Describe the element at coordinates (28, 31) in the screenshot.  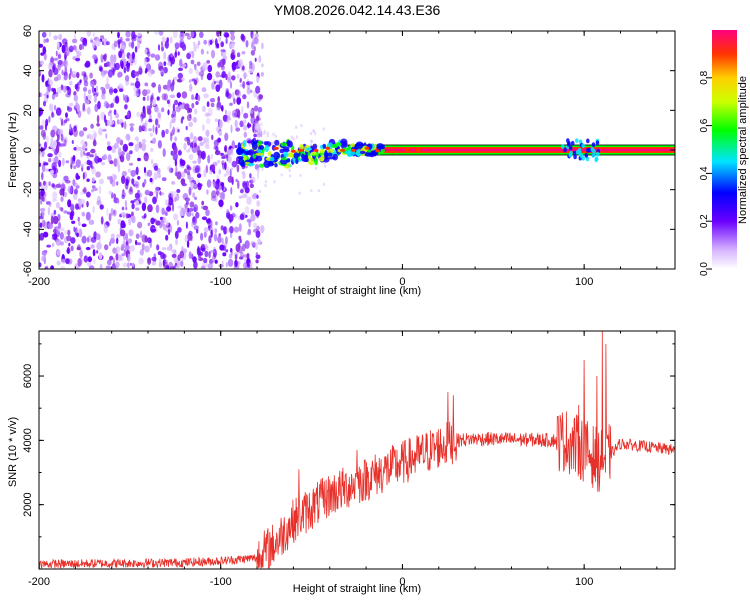
I see `y-tick-label: 60` at that location.